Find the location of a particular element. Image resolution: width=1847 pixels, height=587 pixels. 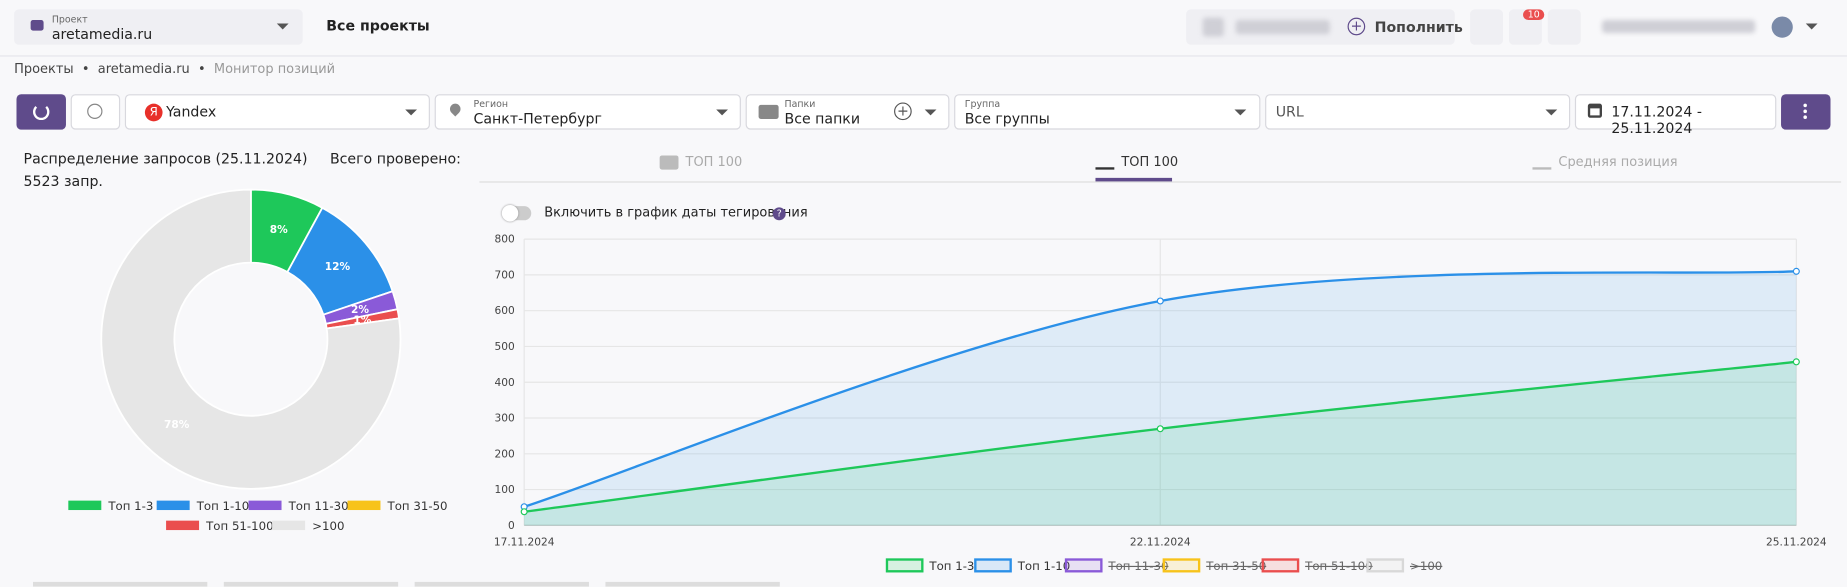

pie-slice is located at coordinates (251, 339).